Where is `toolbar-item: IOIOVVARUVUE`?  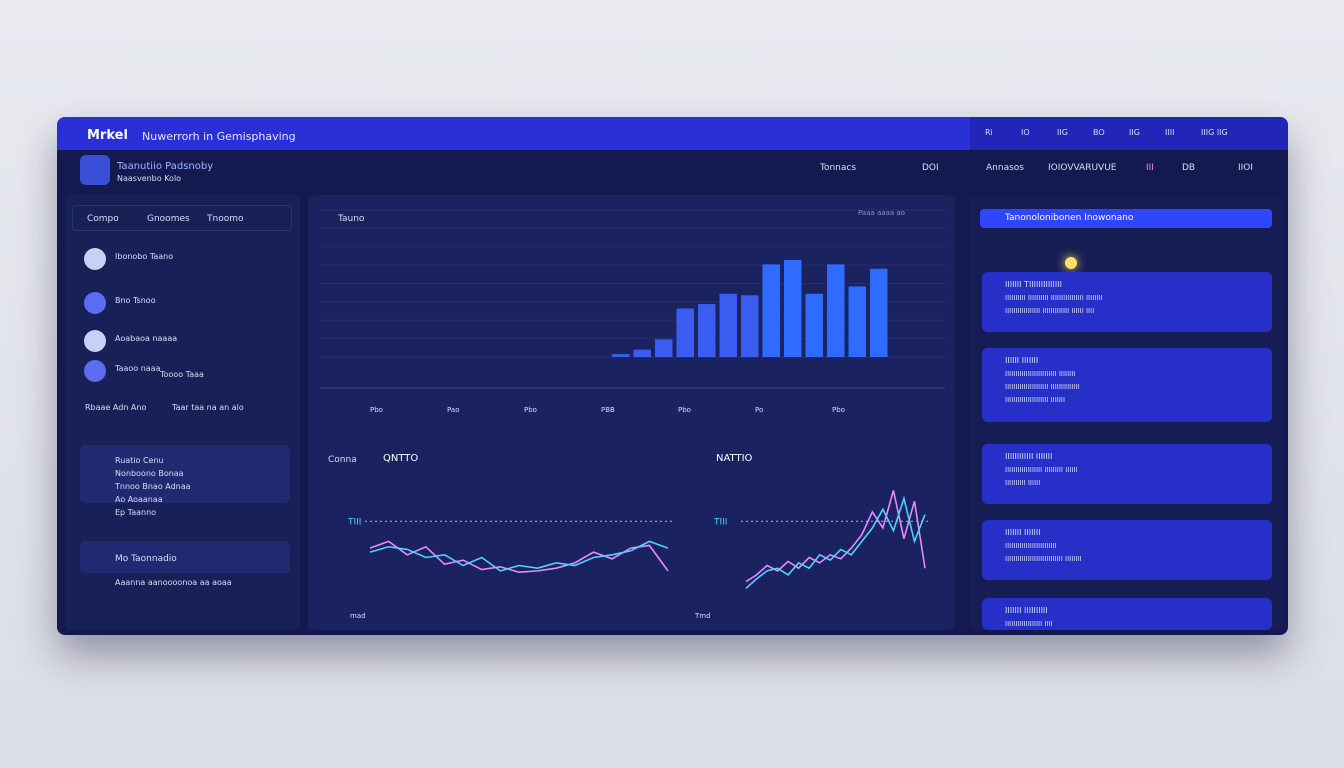
toolbar-item: IOIOVVARUVUE is located at coordinates (1082, 168).